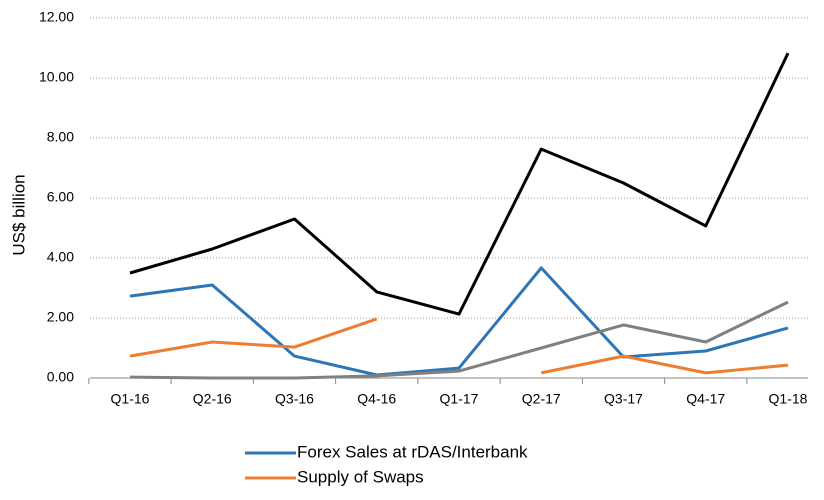  Describe the element at coordinates (294, 399) in the screenshot. I see `x-tick-label: Q3-16` at that location.